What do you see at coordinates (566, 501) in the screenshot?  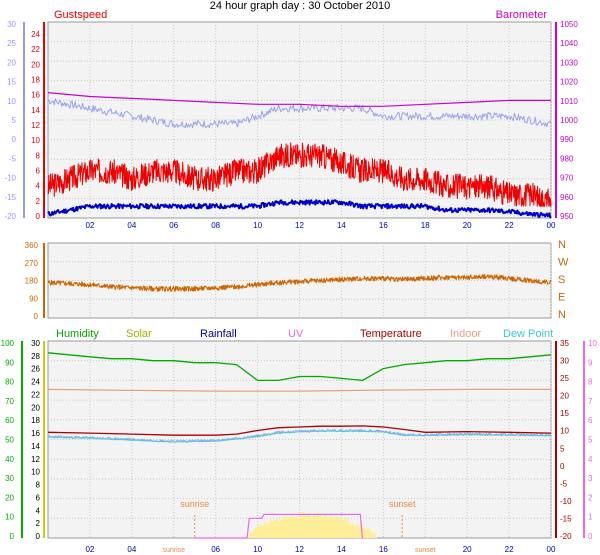 I see `temperature-axis-tick: -10` at bounding box center [566, 501].